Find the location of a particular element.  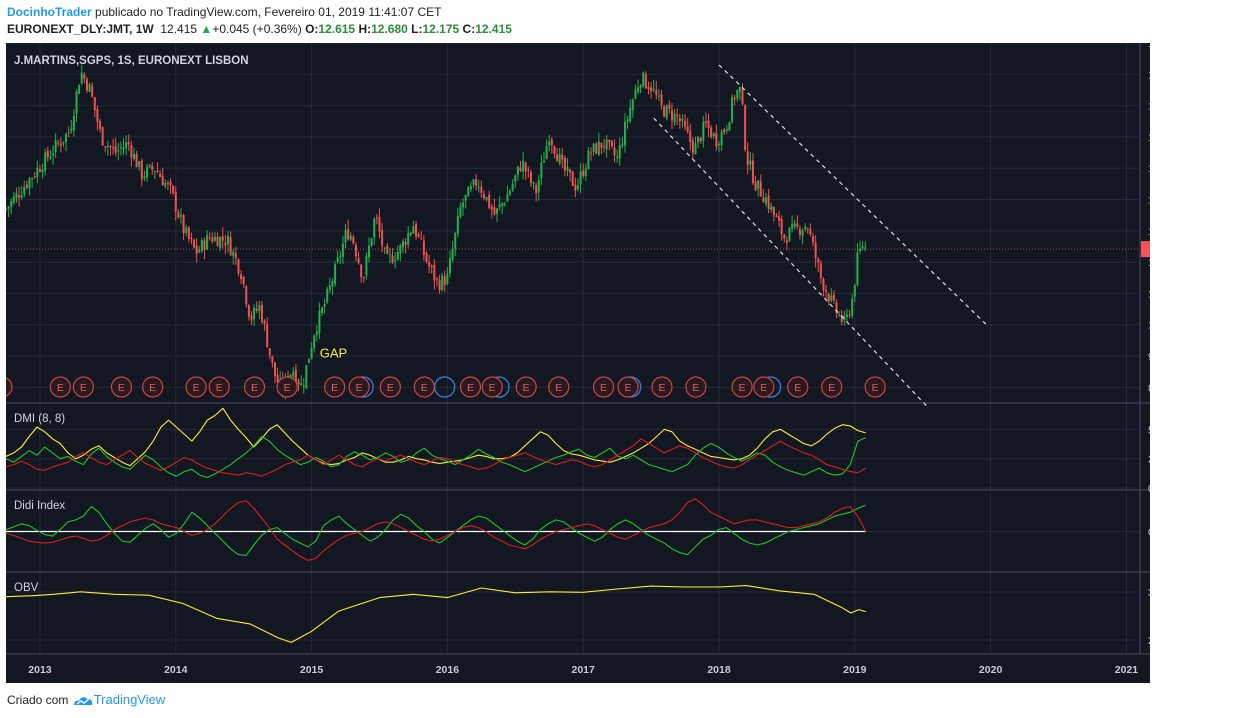

last-price: 12.415 is located at coordinates (179, 29).